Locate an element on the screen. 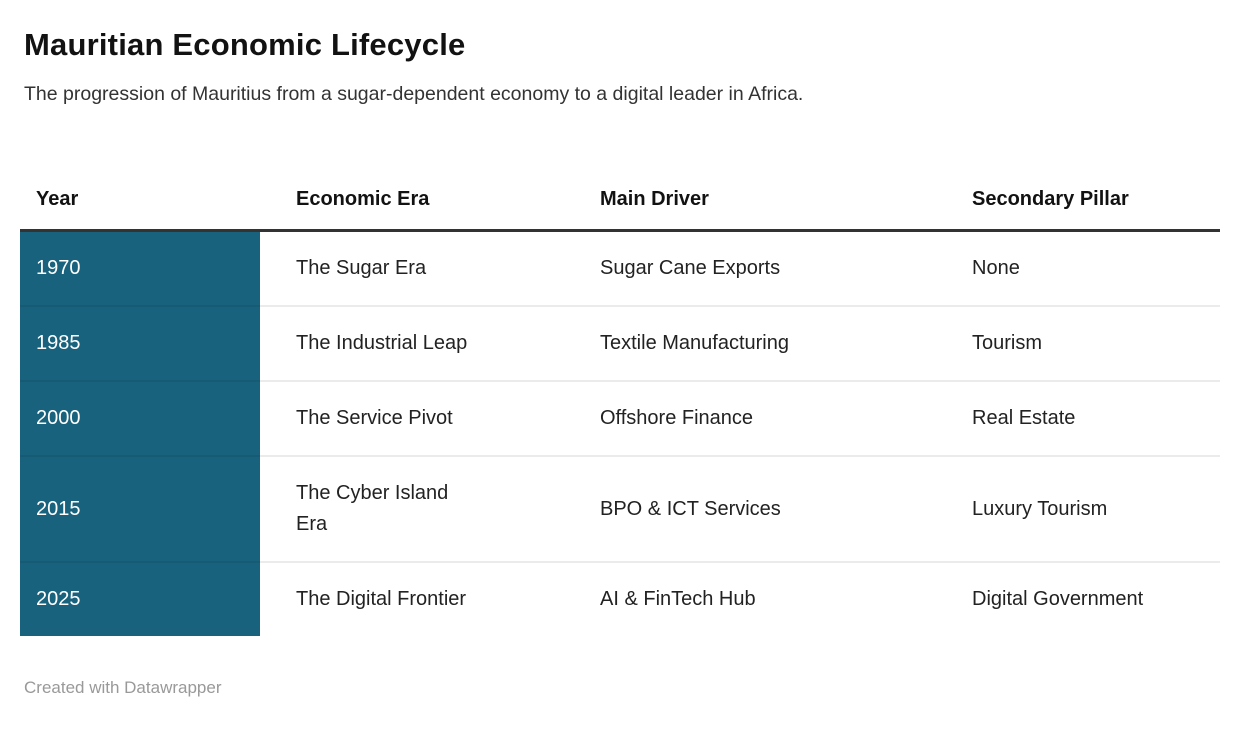 The width and height of the screenshot is (1240, 748). column-header-year: Year is located at coordinates (140, 197).